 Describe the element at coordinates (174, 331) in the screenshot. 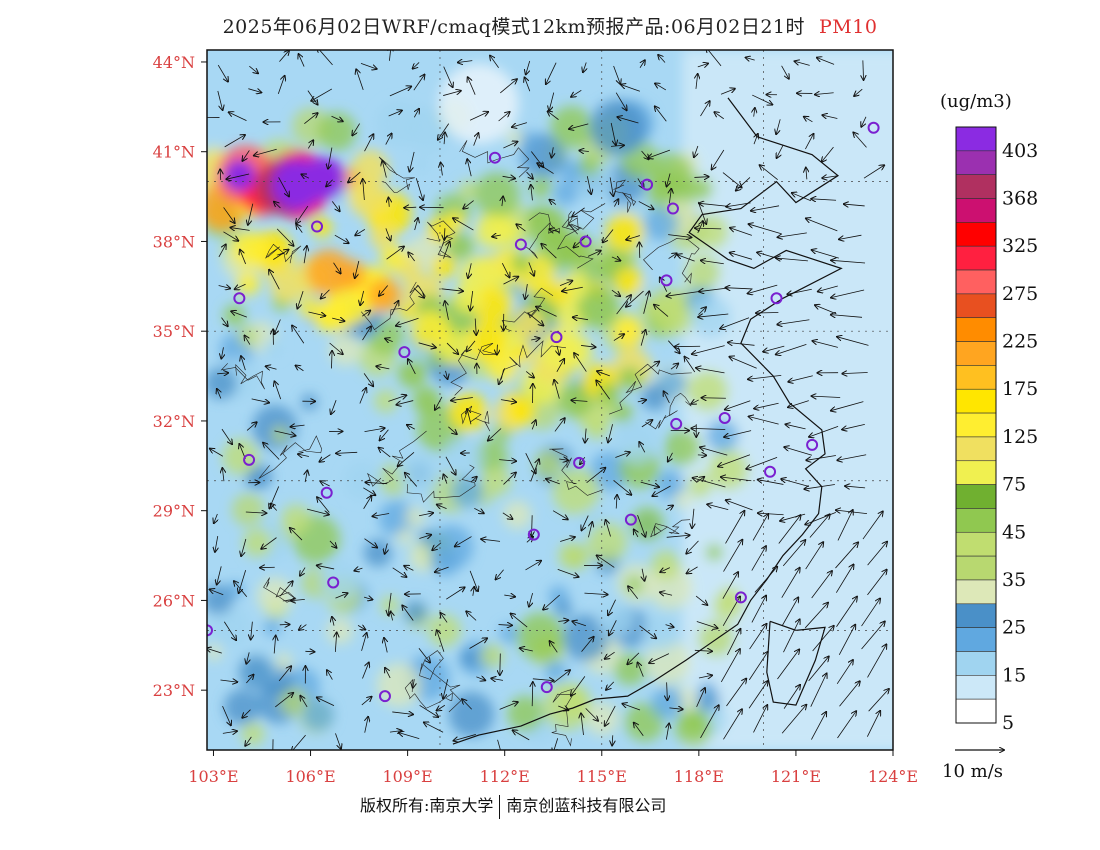

I see `lat-tick-label: 35°N` at that location.